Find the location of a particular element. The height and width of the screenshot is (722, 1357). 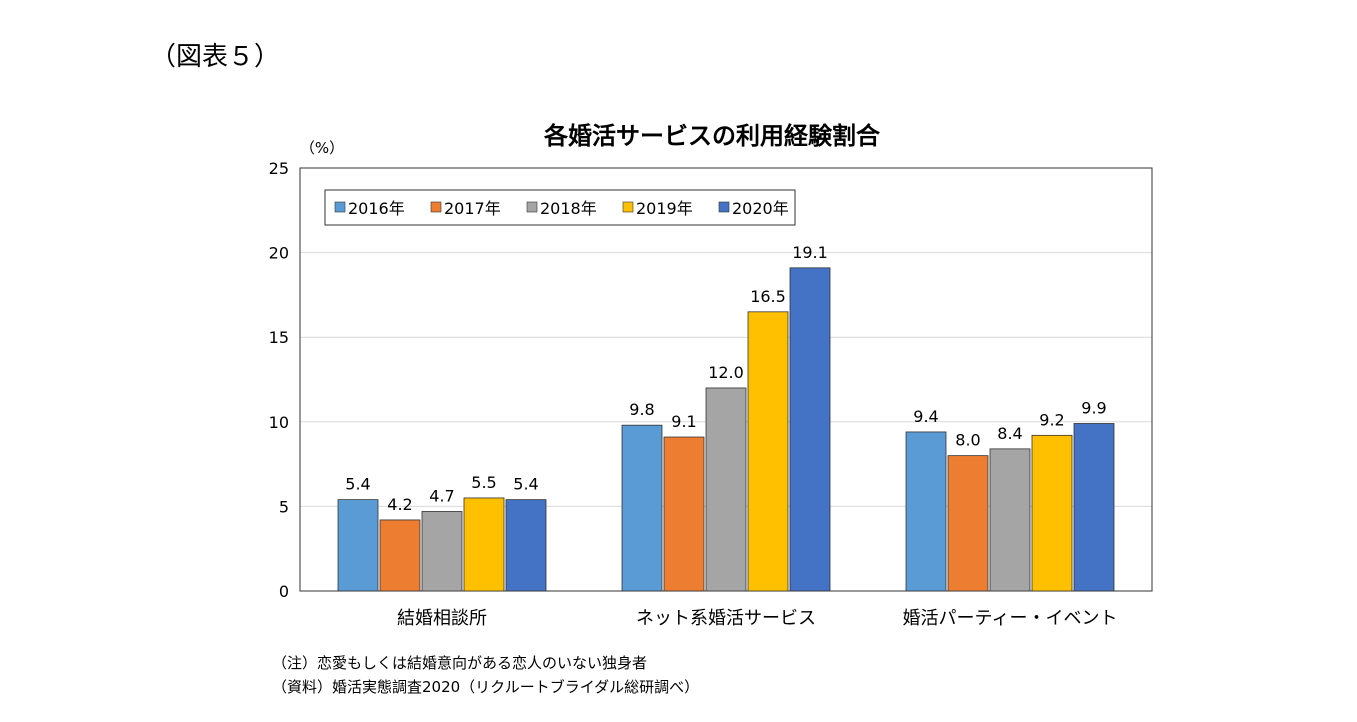

y-axis-label: （%） is located at coordinates (322, 148).